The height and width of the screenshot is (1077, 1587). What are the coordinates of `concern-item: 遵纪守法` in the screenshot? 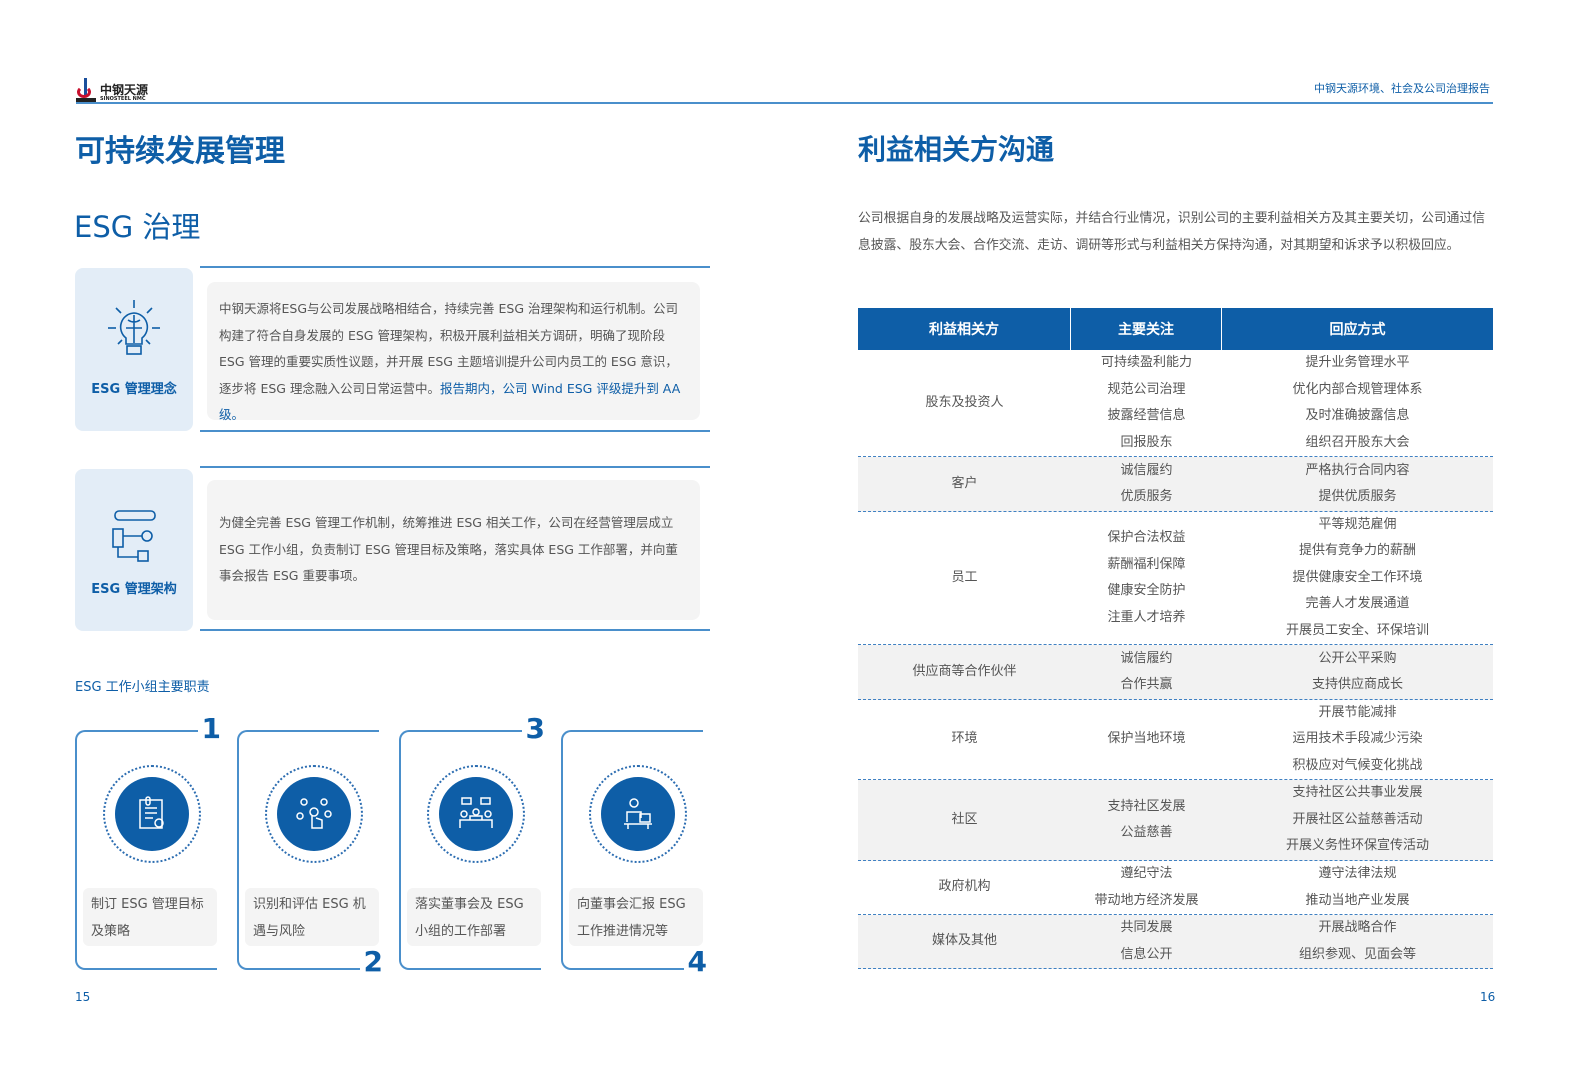 It's located at (1146, 873).